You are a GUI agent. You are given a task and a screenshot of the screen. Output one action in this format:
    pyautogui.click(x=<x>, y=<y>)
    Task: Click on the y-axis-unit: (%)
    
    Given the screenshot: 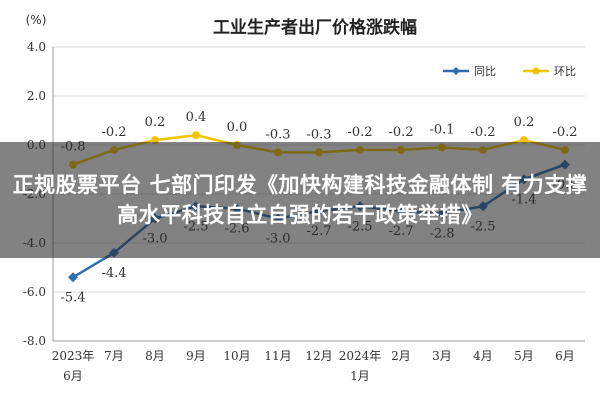 What is the action you would take?
    pyautogui.click(x=36, y=20)
    